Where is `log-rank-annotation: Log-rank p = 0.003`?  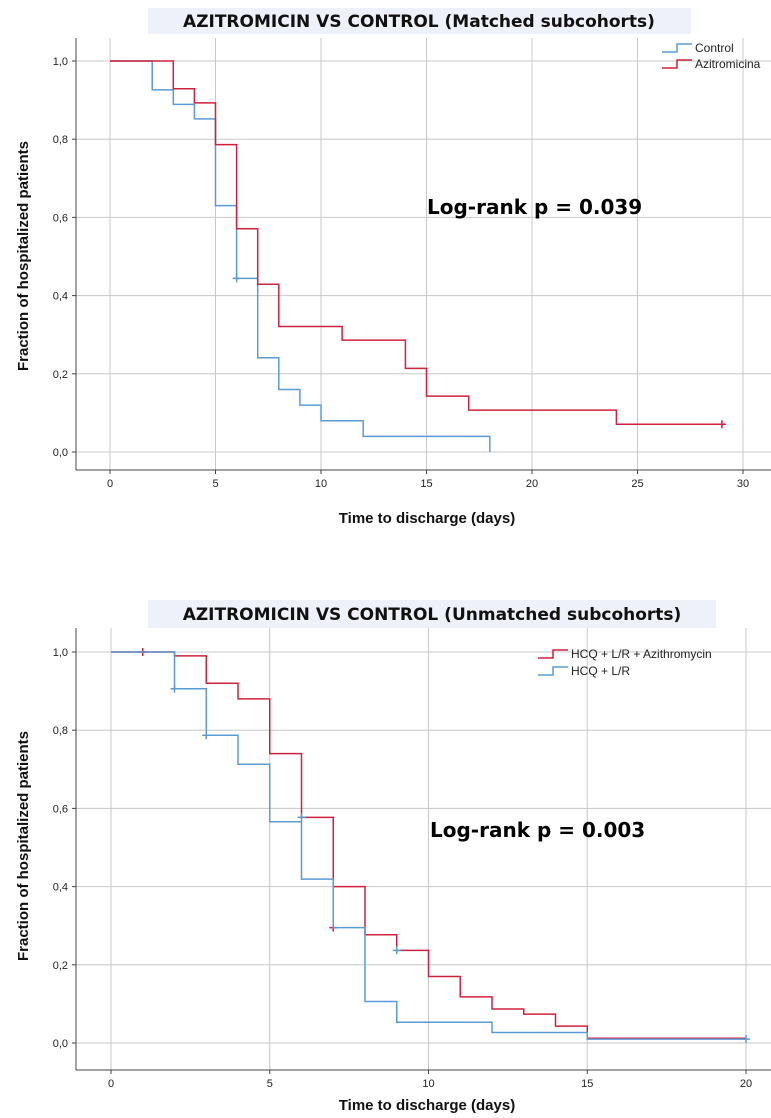
log-rank-annotation: Log-rank p = 0.003 is located at coordinates (537, 830).